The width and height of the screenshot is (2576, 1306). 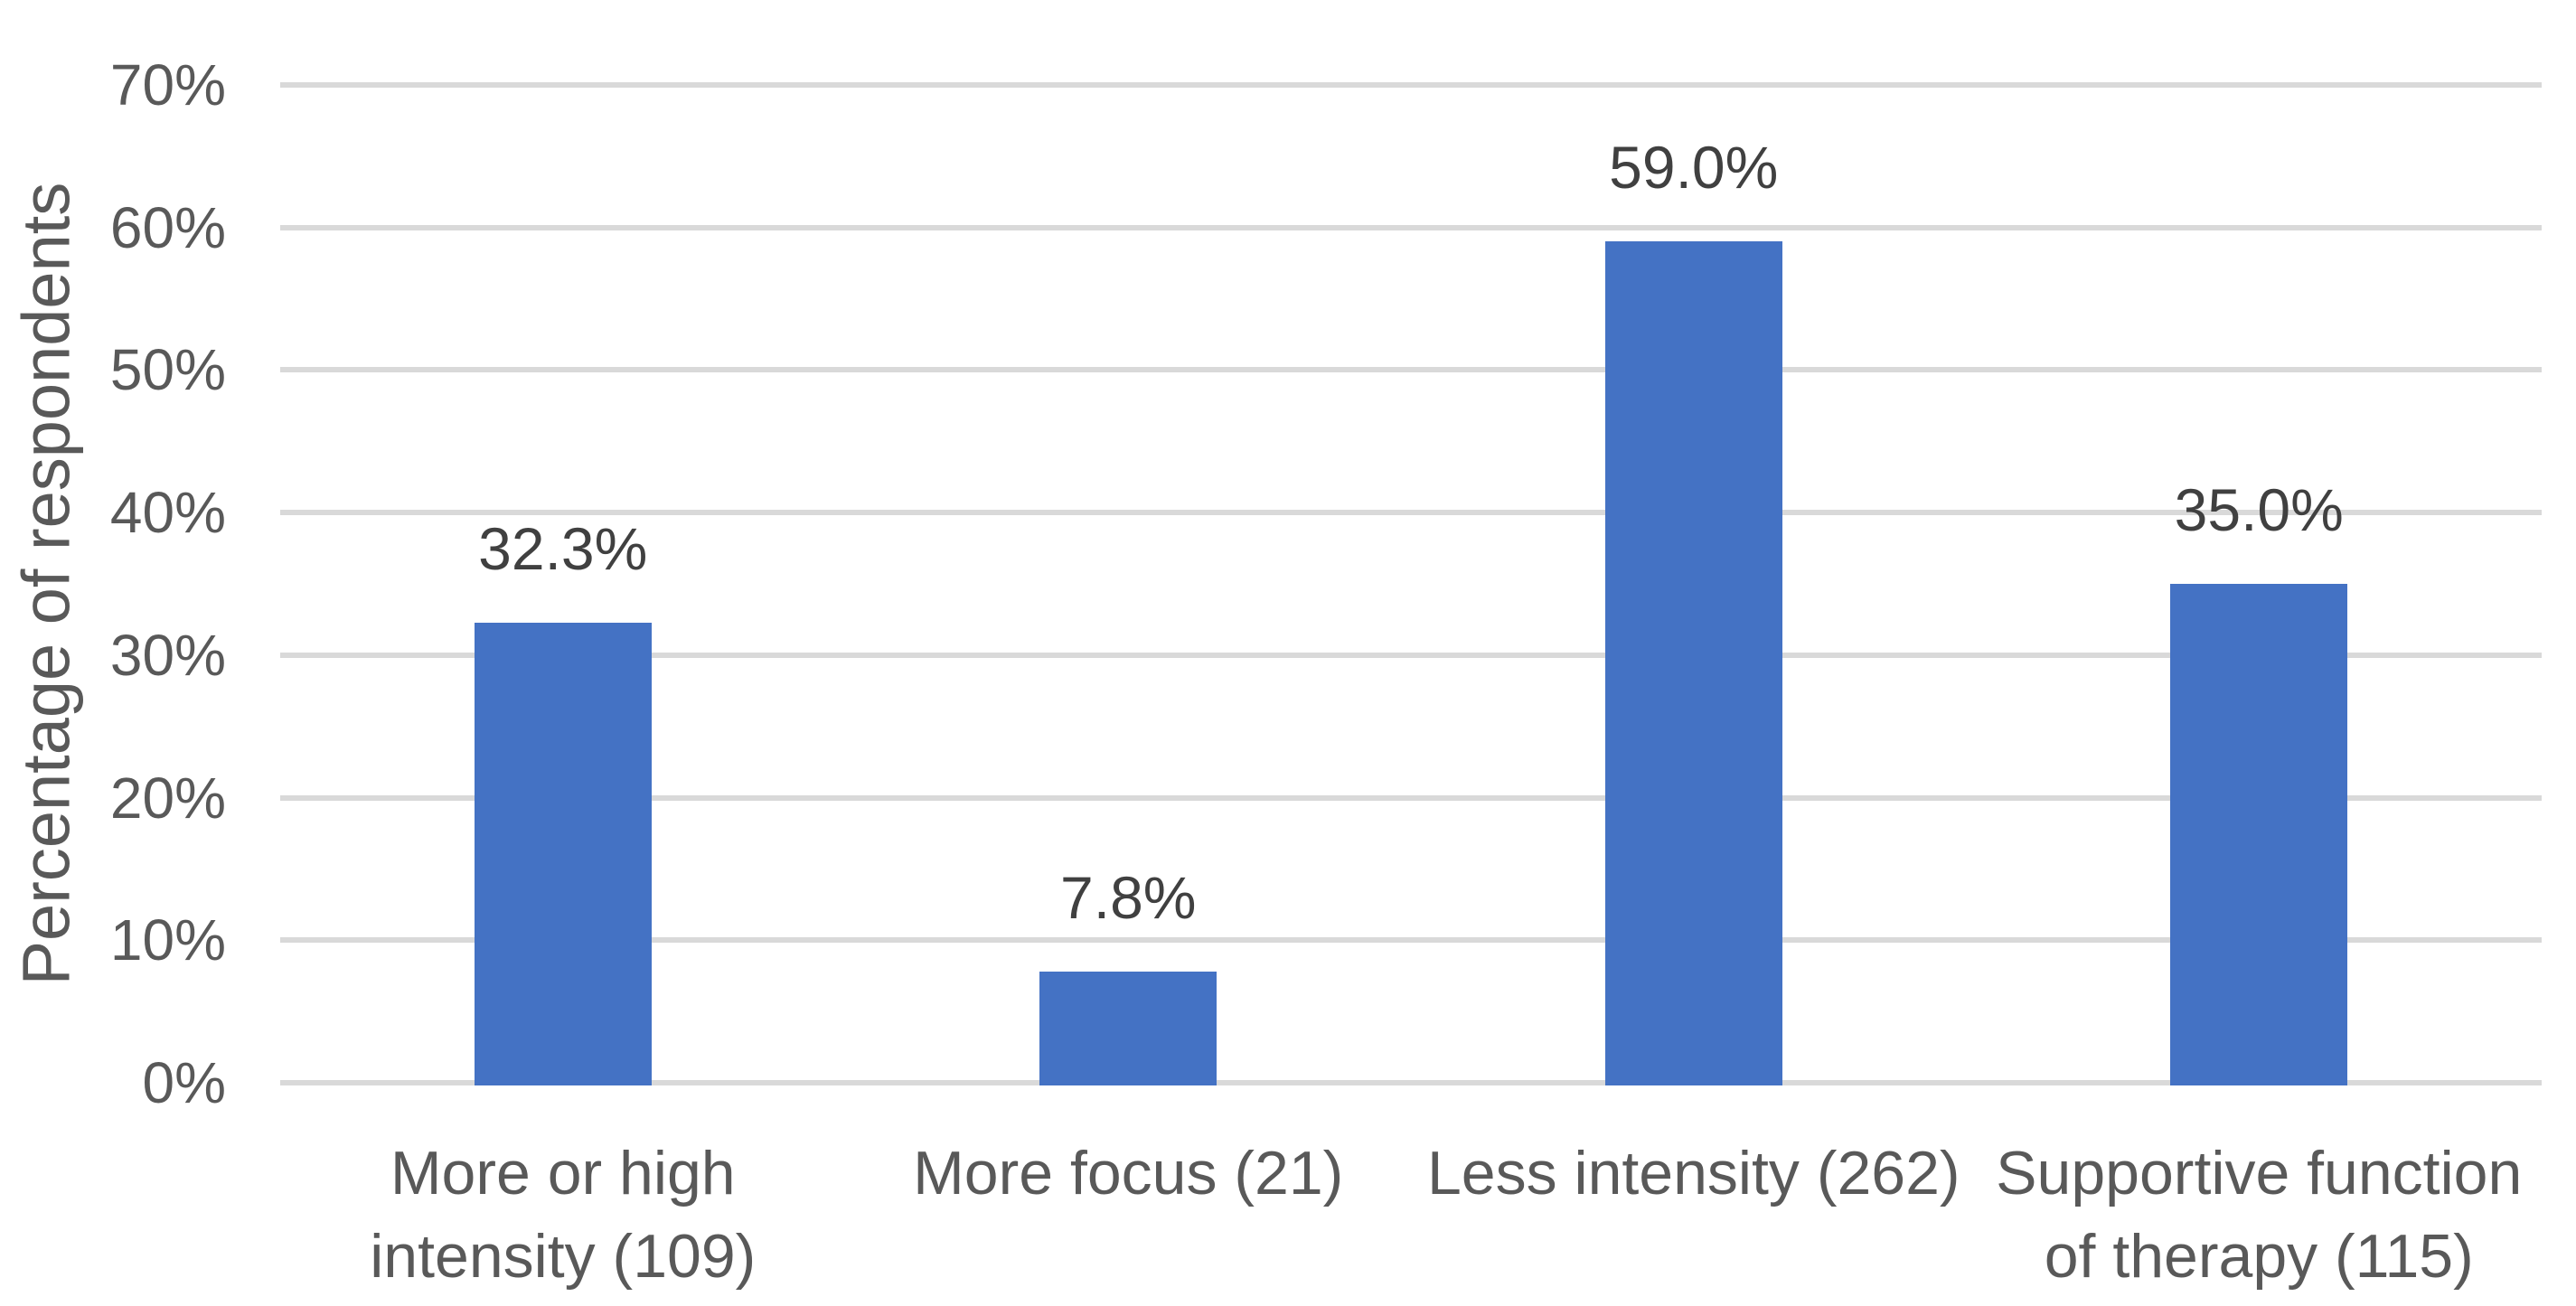 What do you see at coordinates (563, 1215) in the screenshot?
I see `category-label: More or high intensity (109)` at bounding box center [563, 1215].